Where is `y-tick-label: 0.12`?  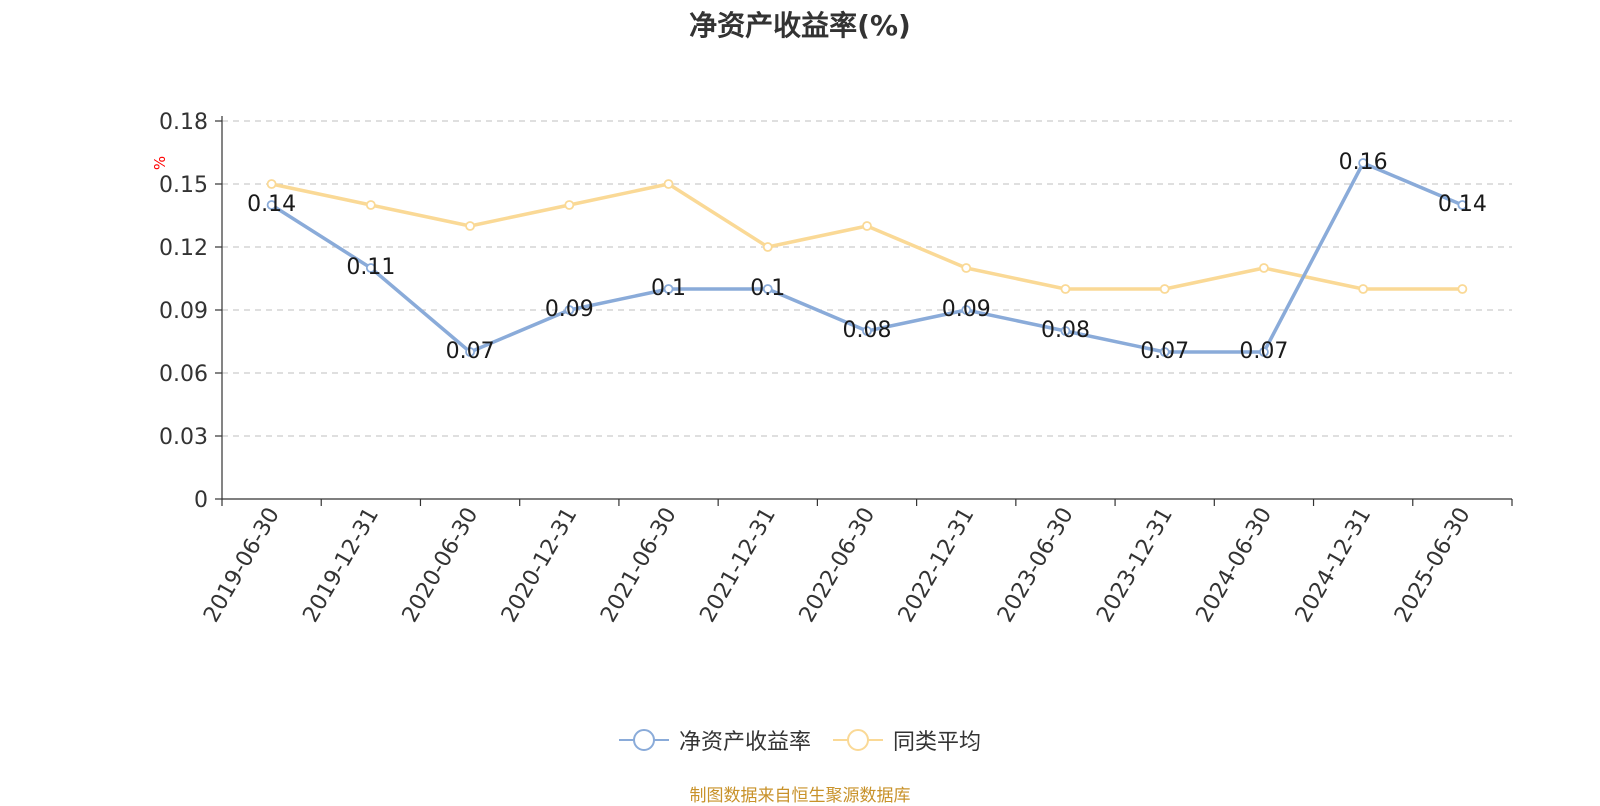
y-tick-label: 0.12 is located at coordinates (183, 248).